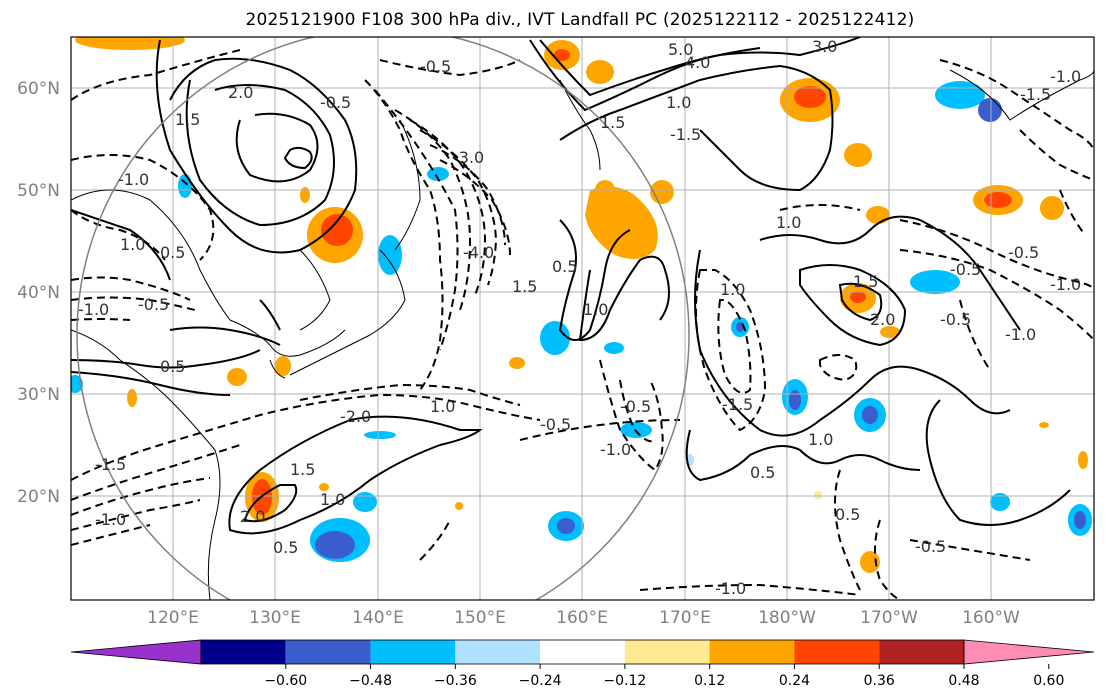  I want to click on lat-label: 50°N, so click(38, 191).